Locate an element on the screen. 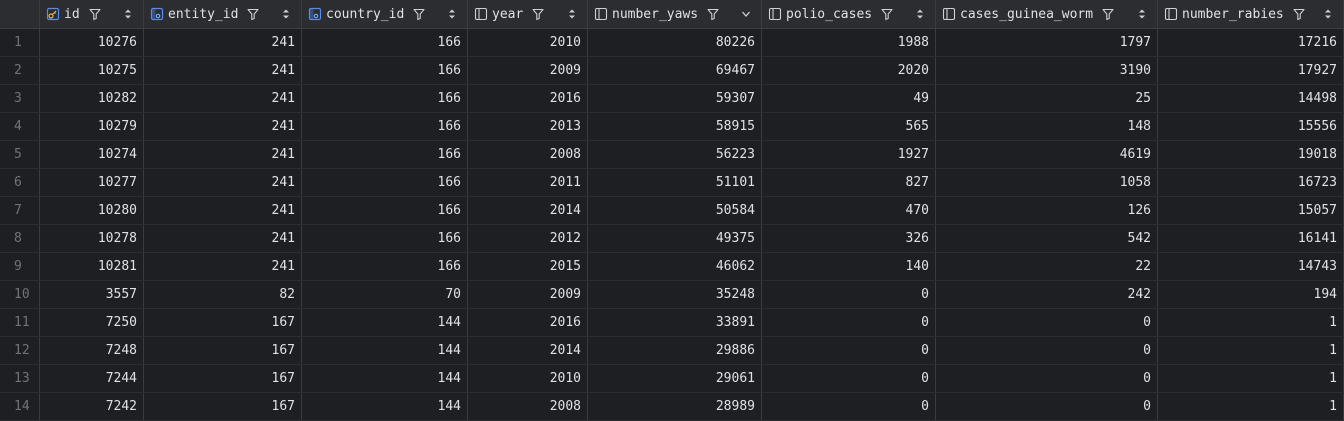 The height and width of the screenshot is (421, 1344). cell-year: 2012 is located at coordinates (528, 238).